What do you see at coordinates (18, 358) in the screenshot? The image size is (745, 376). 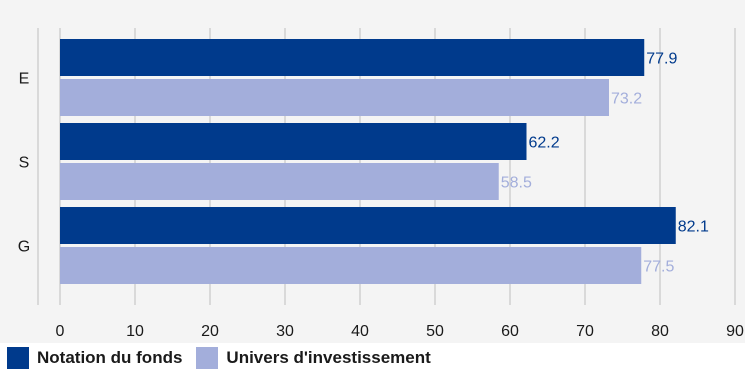 I see `legend-swatch-fund` at bounding box center [18, 358].